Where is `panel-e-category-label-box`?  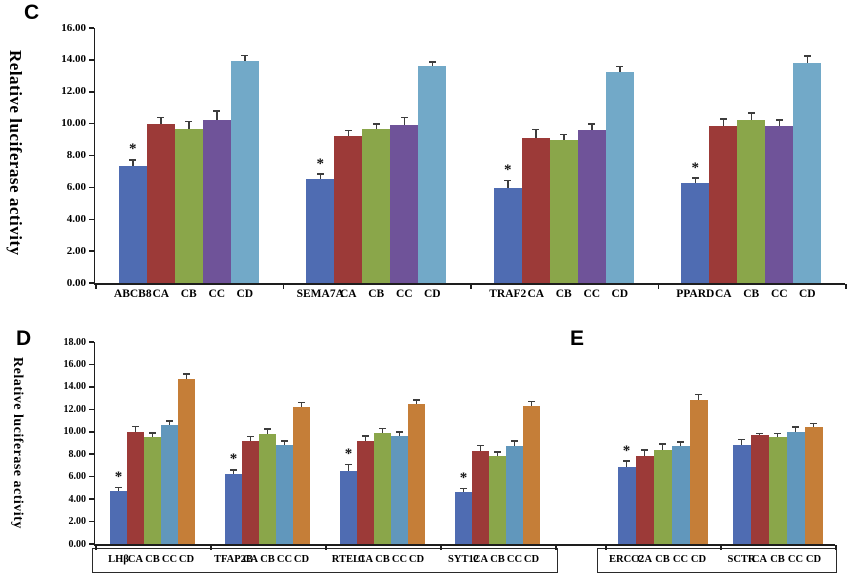
panel-e-category-label-box is located at coordinates (717, 560).